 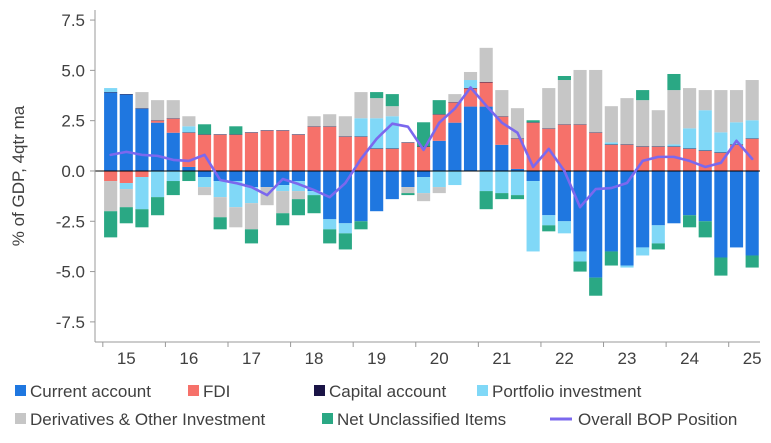 I want to click on bar-fdi-2016Q4, so click(x=220, y=152).